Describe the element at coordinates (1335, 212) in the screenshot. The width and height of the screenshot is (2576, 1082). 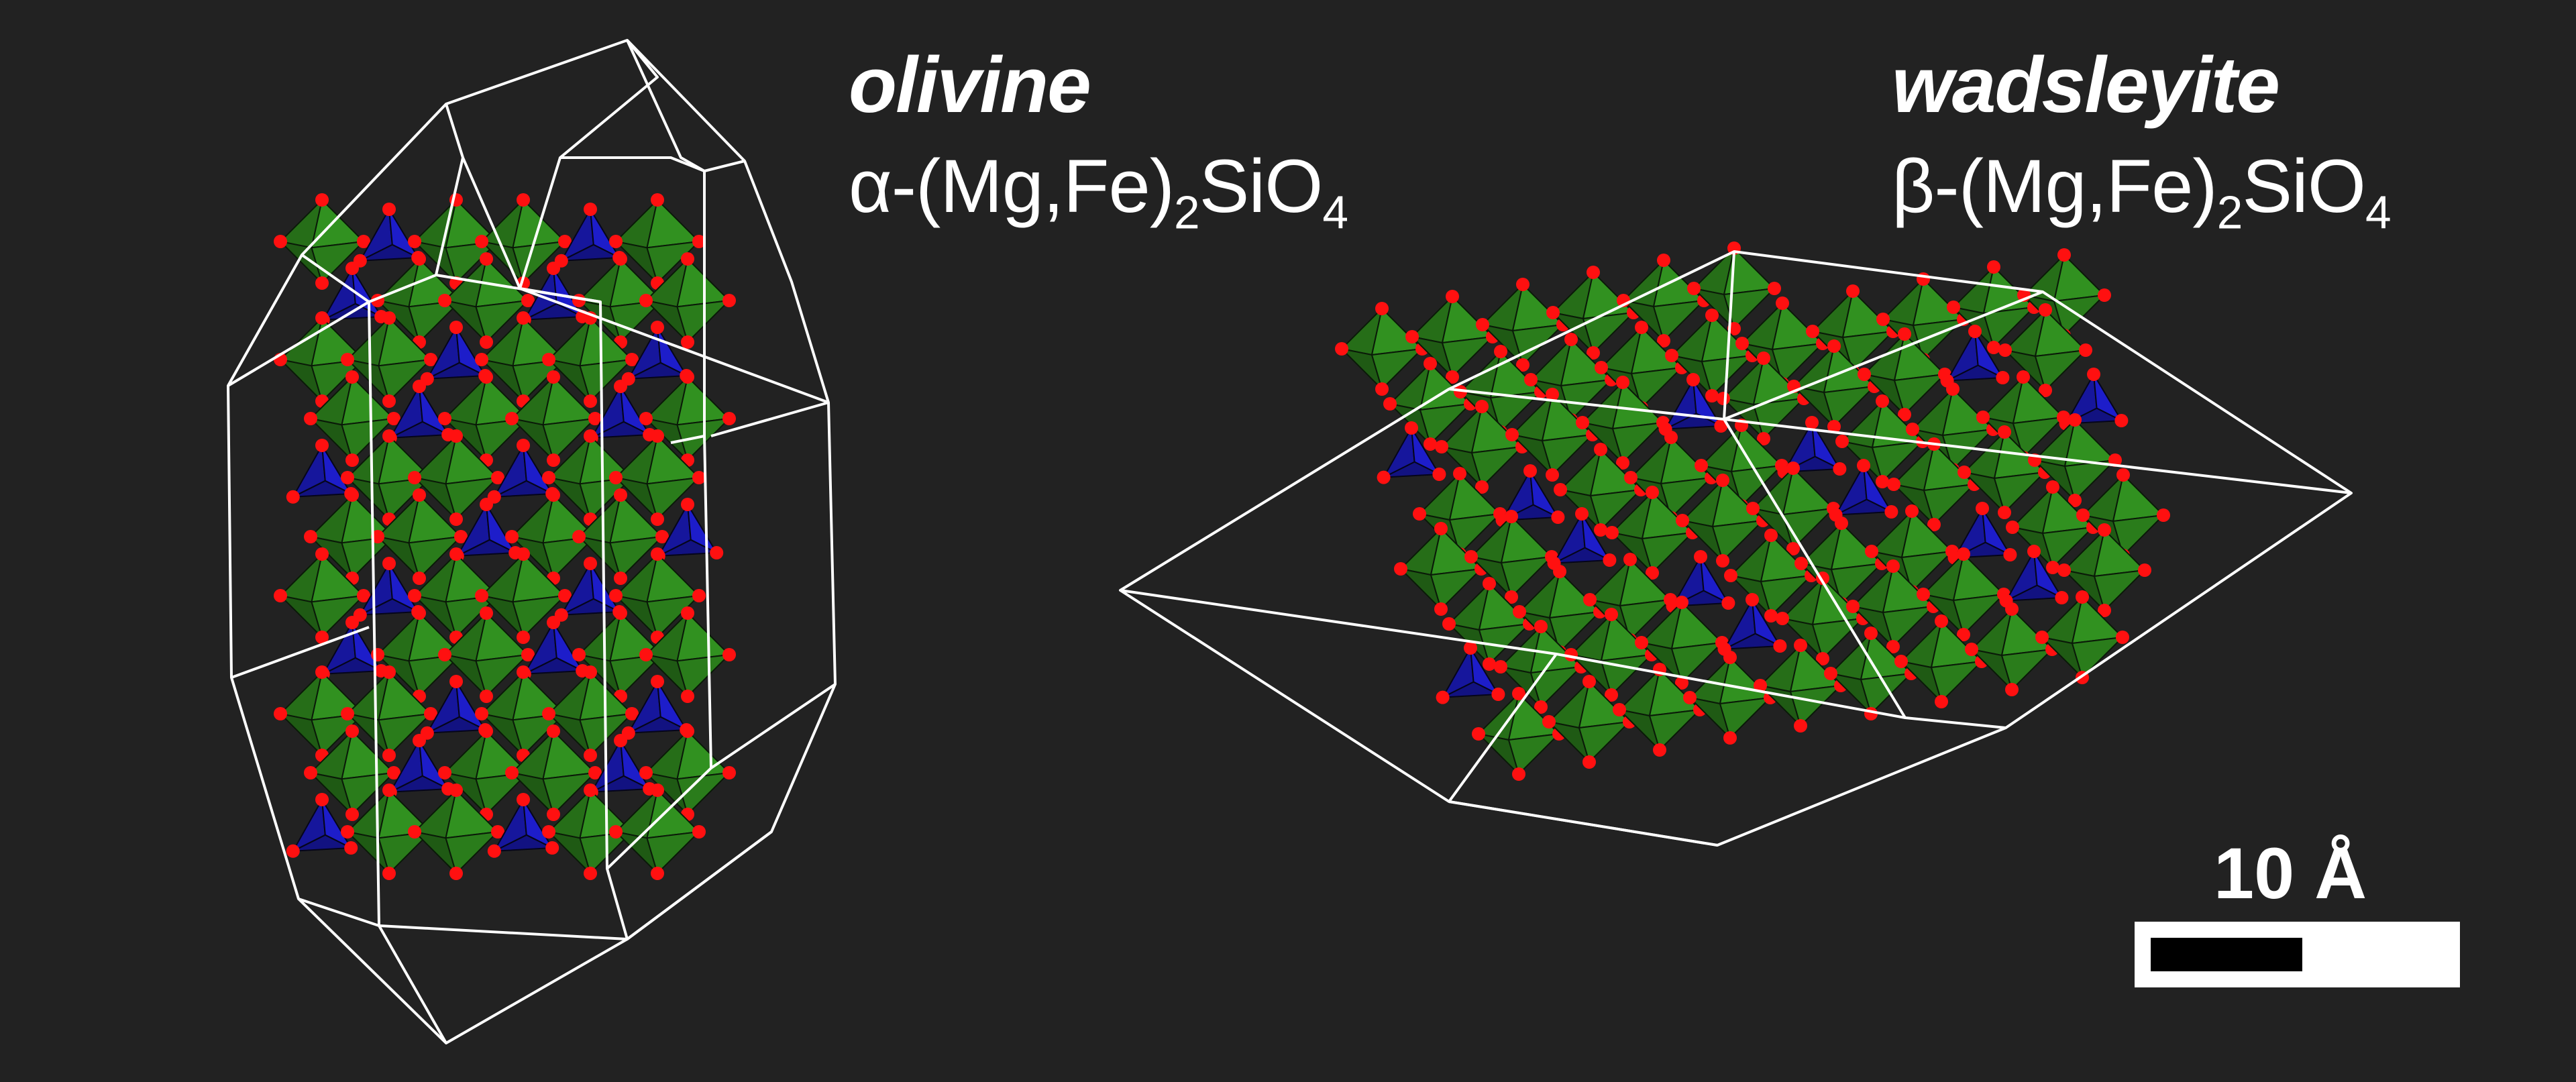
I see `olivine-formula-subscript-4: 4` at that location.